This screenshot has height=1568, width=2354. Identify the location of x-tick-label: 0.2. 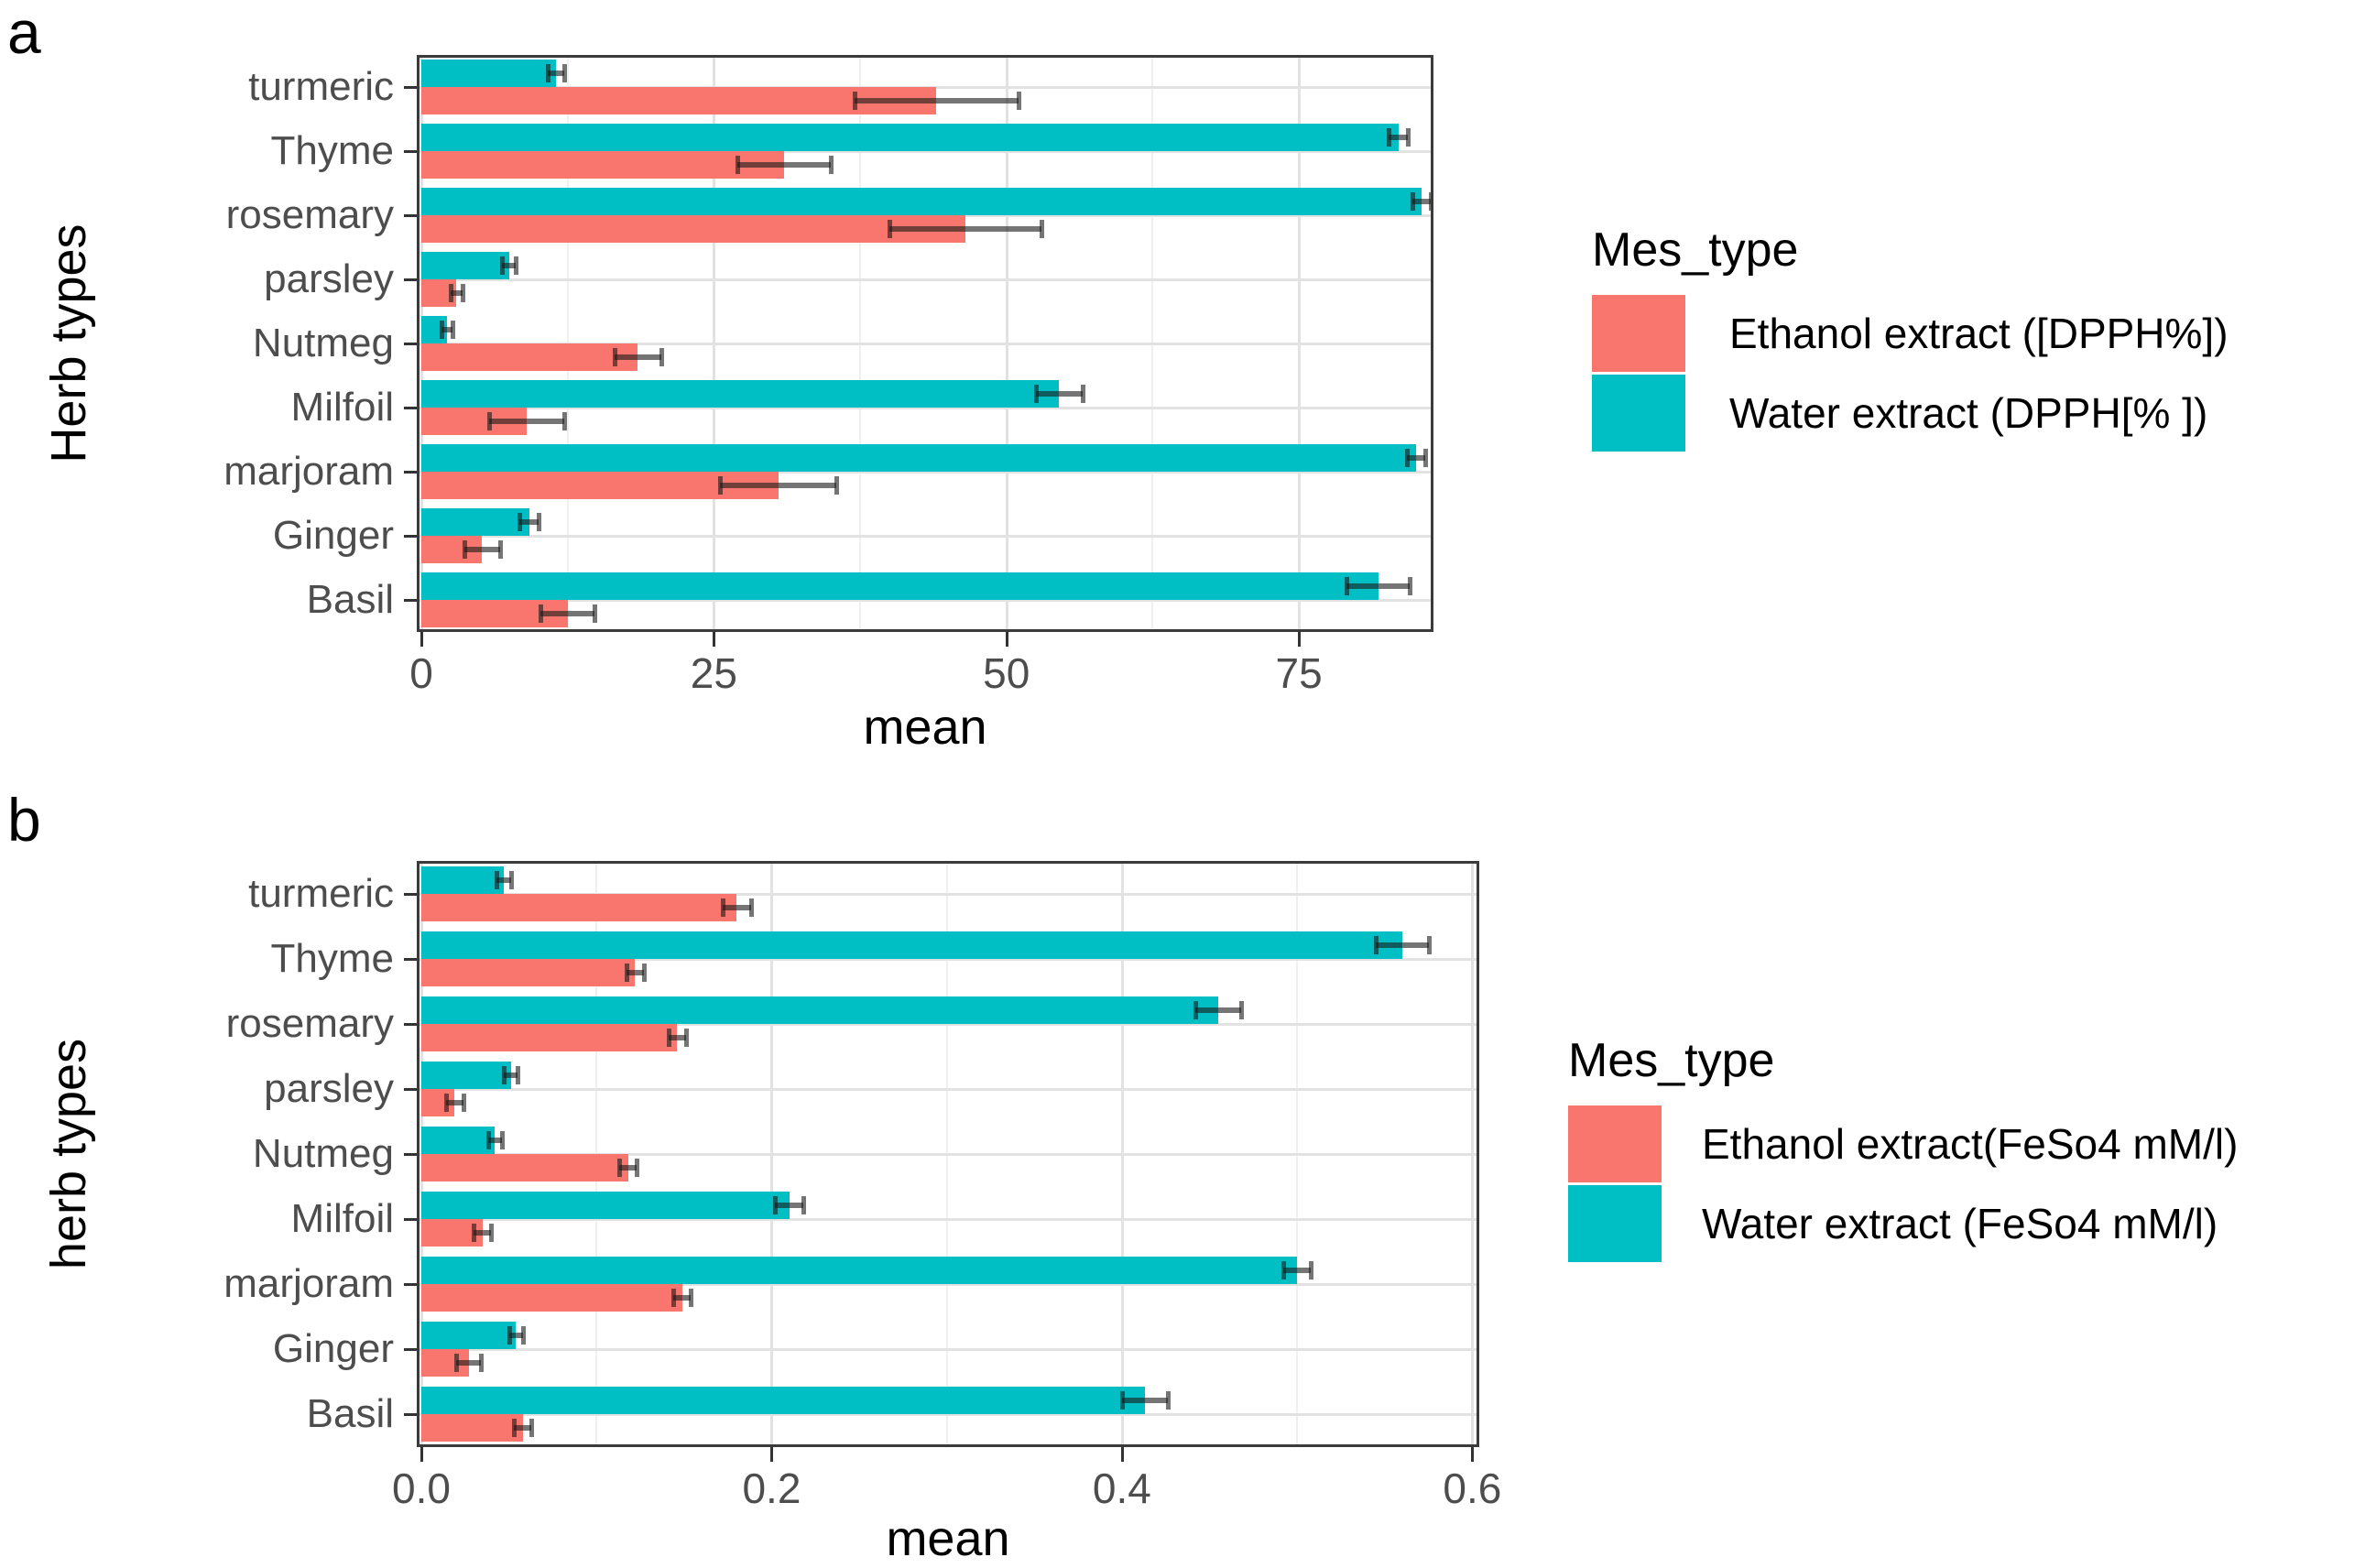
(771, 1488).